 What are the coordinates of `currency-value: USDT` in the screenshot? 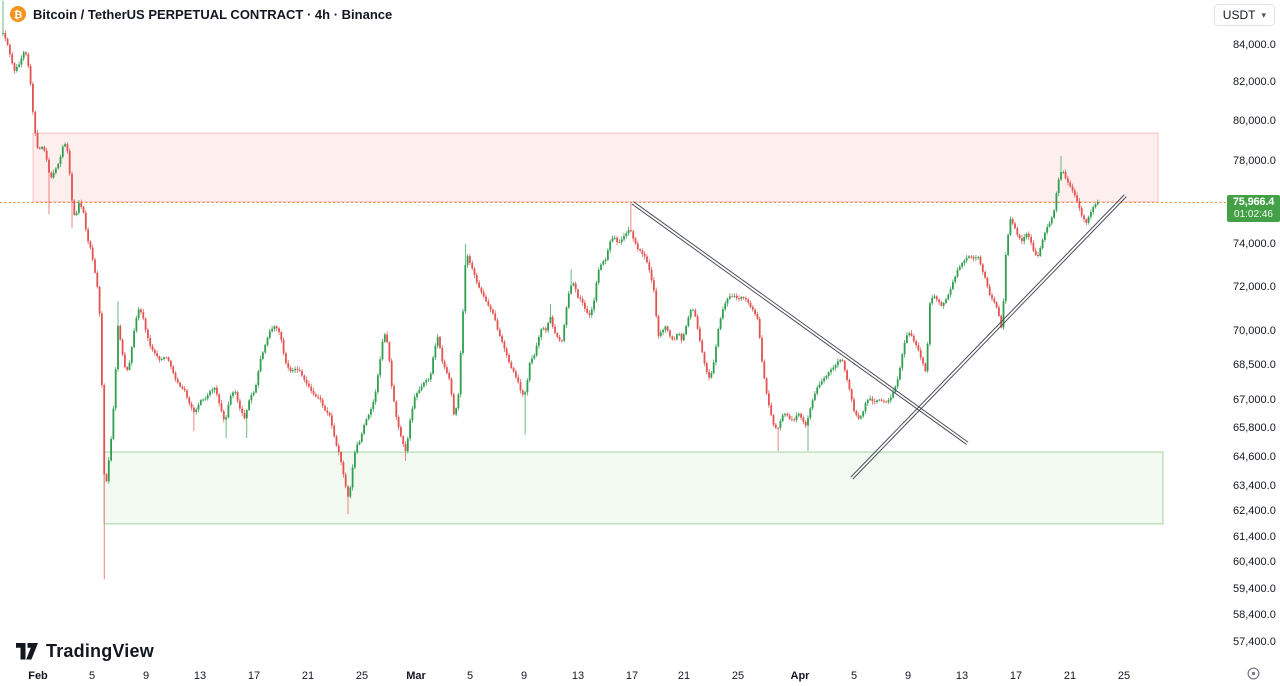 It's located at (1239, 15).